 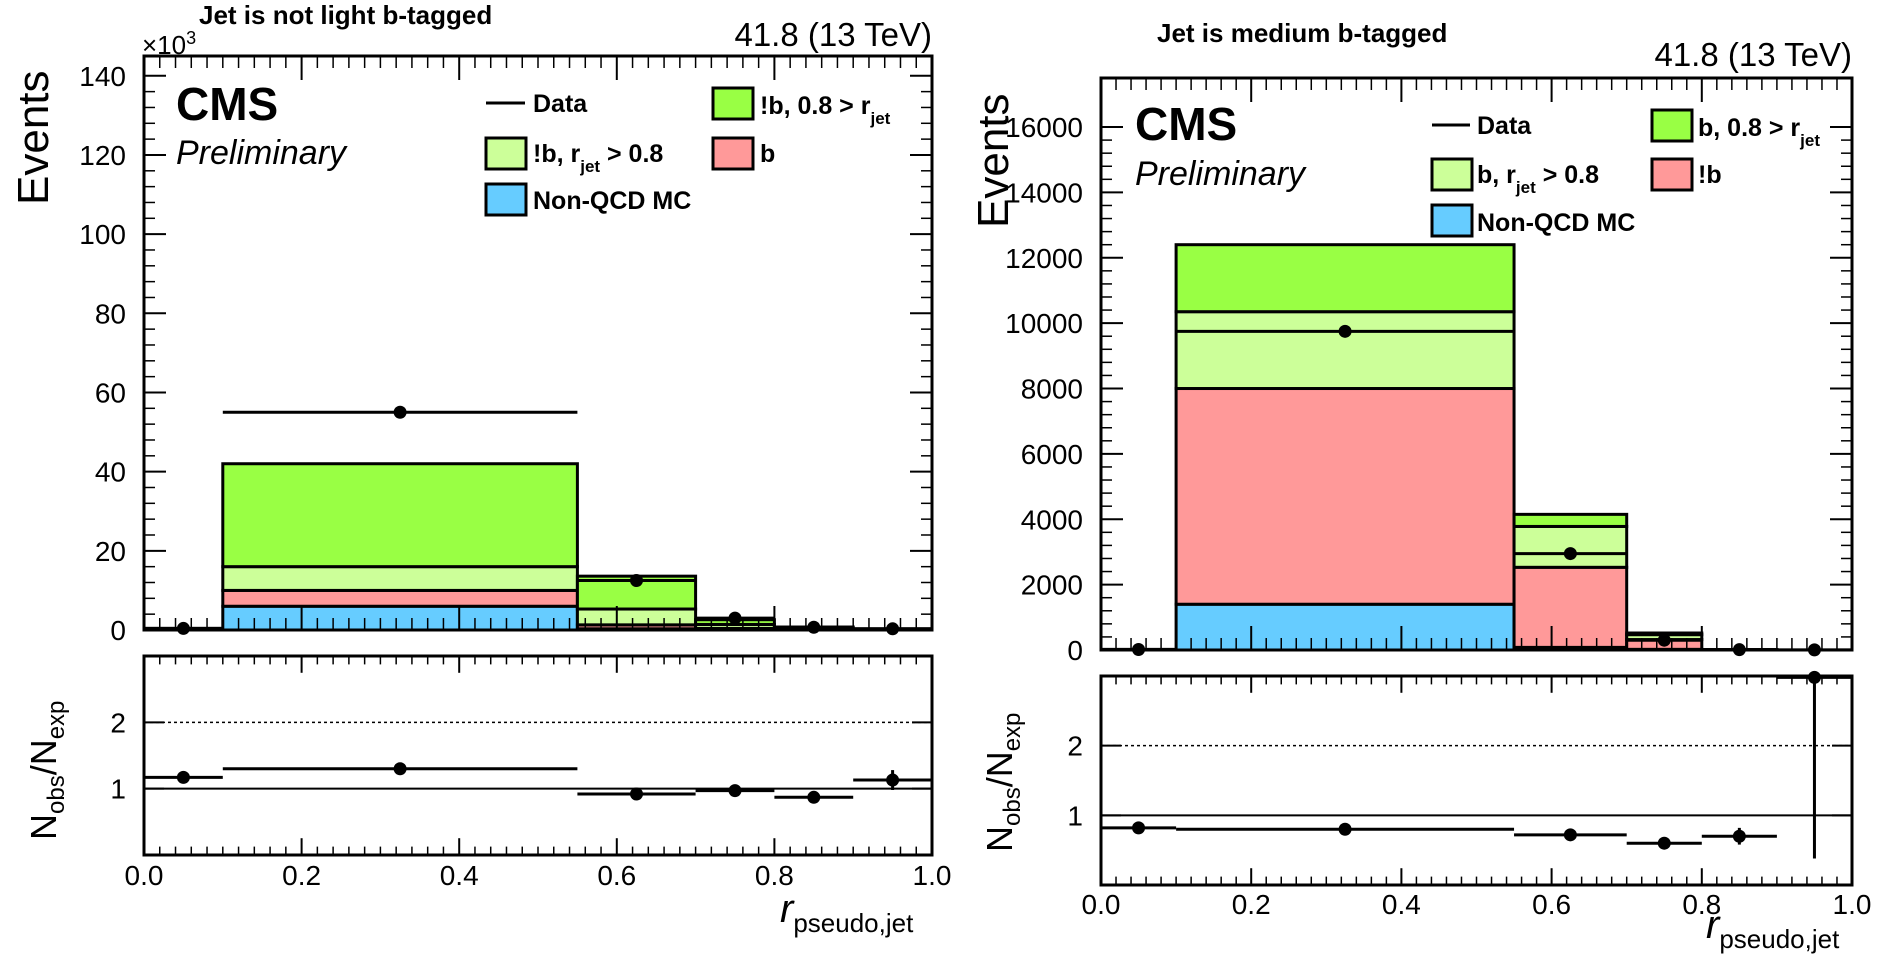 I want to click on y-tick-label: 4000, so click(x=1052, y=519).